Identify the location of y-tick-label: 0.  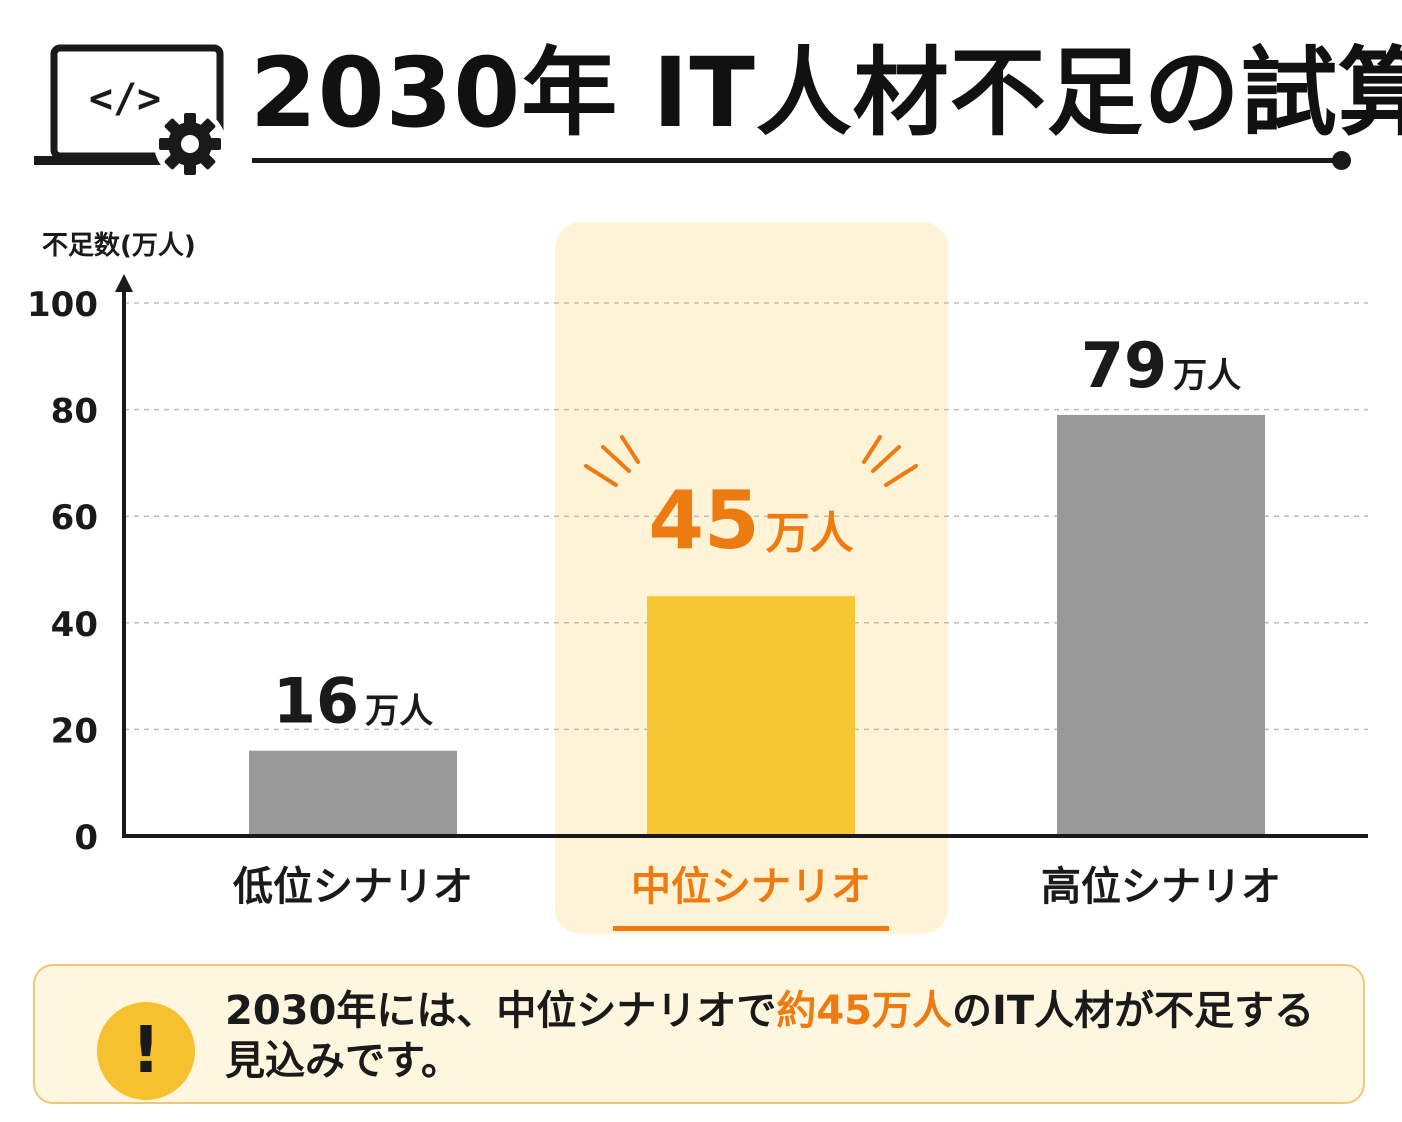
(86, 838).